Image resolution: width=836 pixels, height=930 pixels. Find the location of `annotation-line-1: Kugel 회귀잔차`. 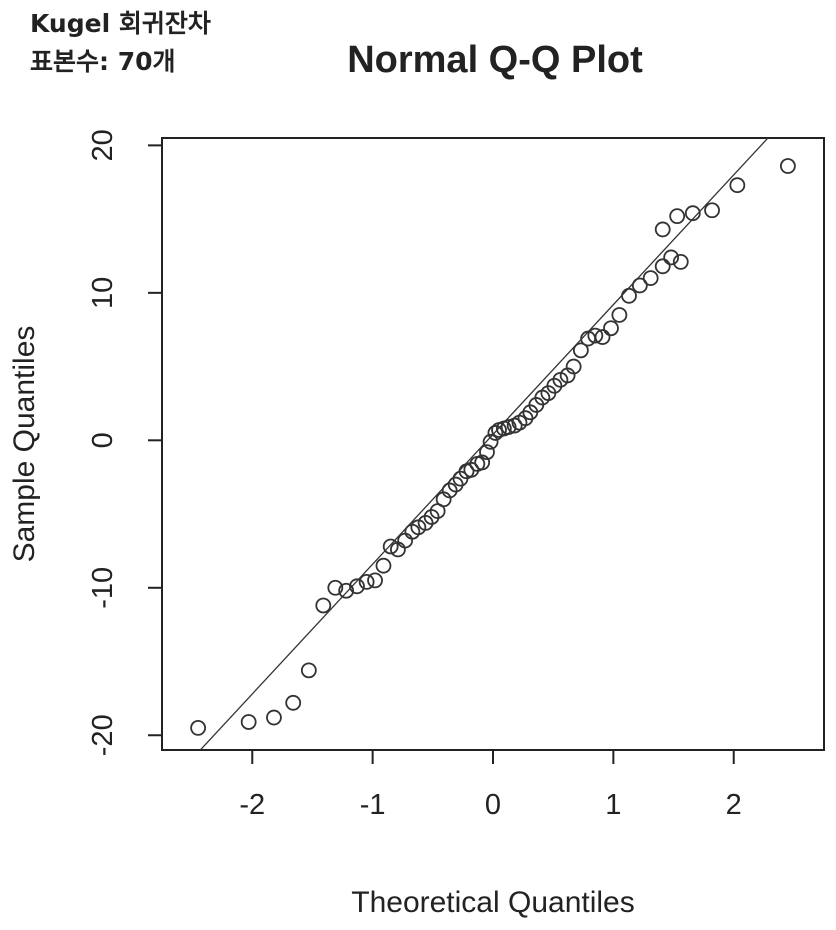

annotation-line-1: Kugel 회귀잔차 is located at coordinates (120, 23).